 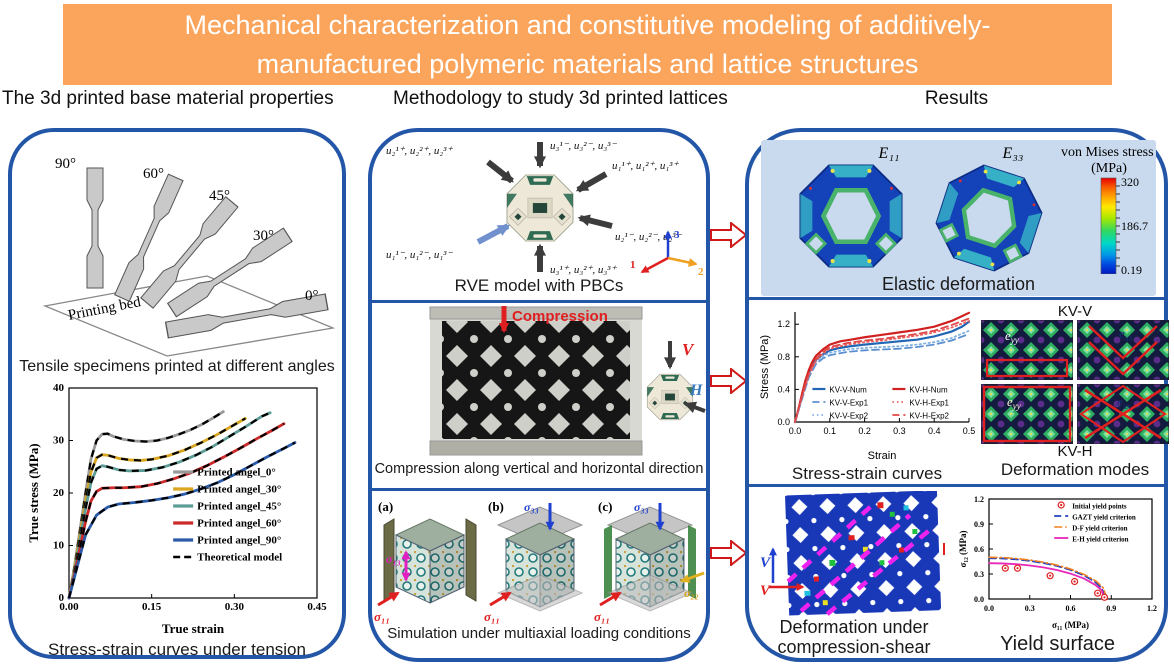 What do you see at coordinates (605, 506) in the screenshot?
I see `subfig-c-label: (c)` at bounding box center [605, 506].